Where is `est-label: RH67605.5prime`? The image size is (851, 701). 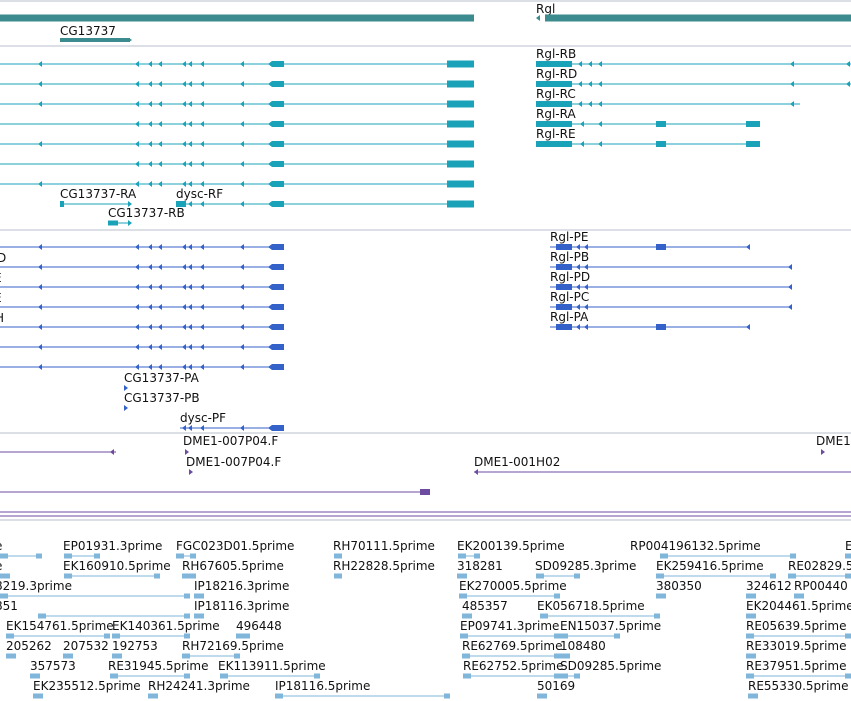 est-label: RH67605.5prime is located at coordinates (233, 566).